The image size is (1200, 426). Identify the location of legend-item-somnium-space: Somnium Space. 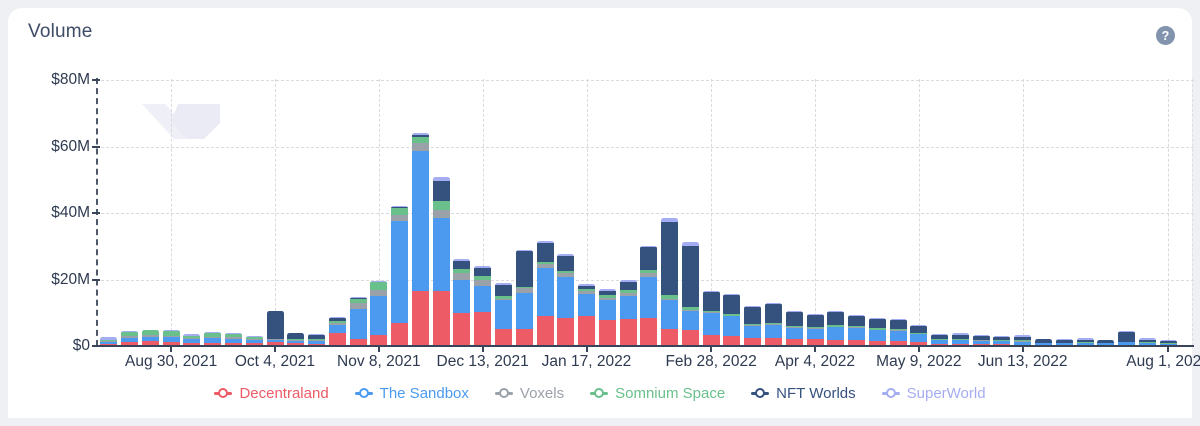
(657, 393).